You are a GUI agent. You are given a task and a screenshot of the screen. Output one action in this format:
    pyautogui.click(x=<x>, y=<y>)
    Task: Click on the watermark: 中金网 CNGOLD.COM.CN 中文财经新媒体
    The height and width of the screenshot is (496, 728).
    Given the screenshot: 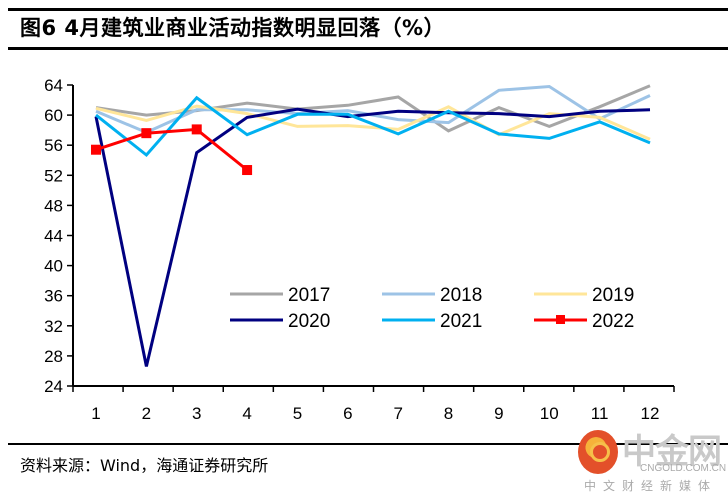 What is the action you would take?
    pyautogui.click(x=653, y=458)
    